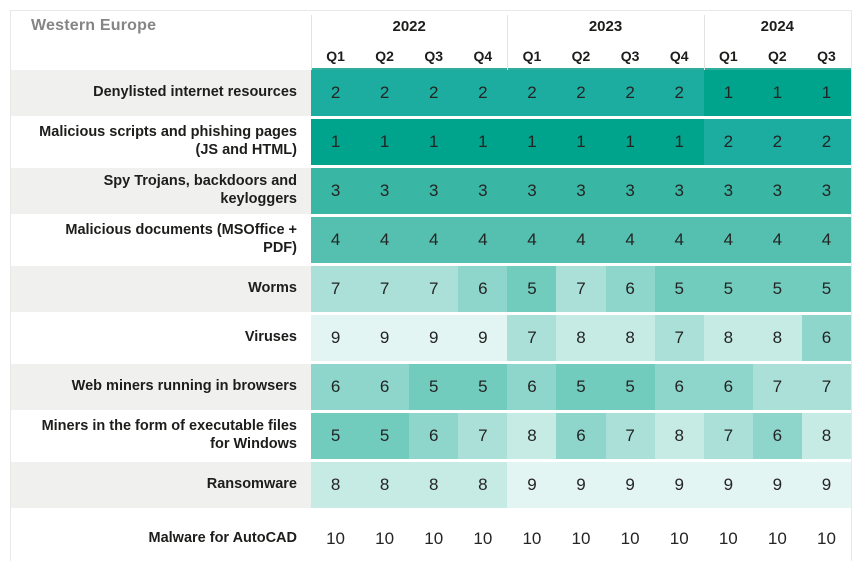 The width and height of the screenshot is (863, 577). What do you see at coordinates (161, 539) in the screenshot?
I see `row-label: Malware for AutoCAD` at bounding box center [161, 539].